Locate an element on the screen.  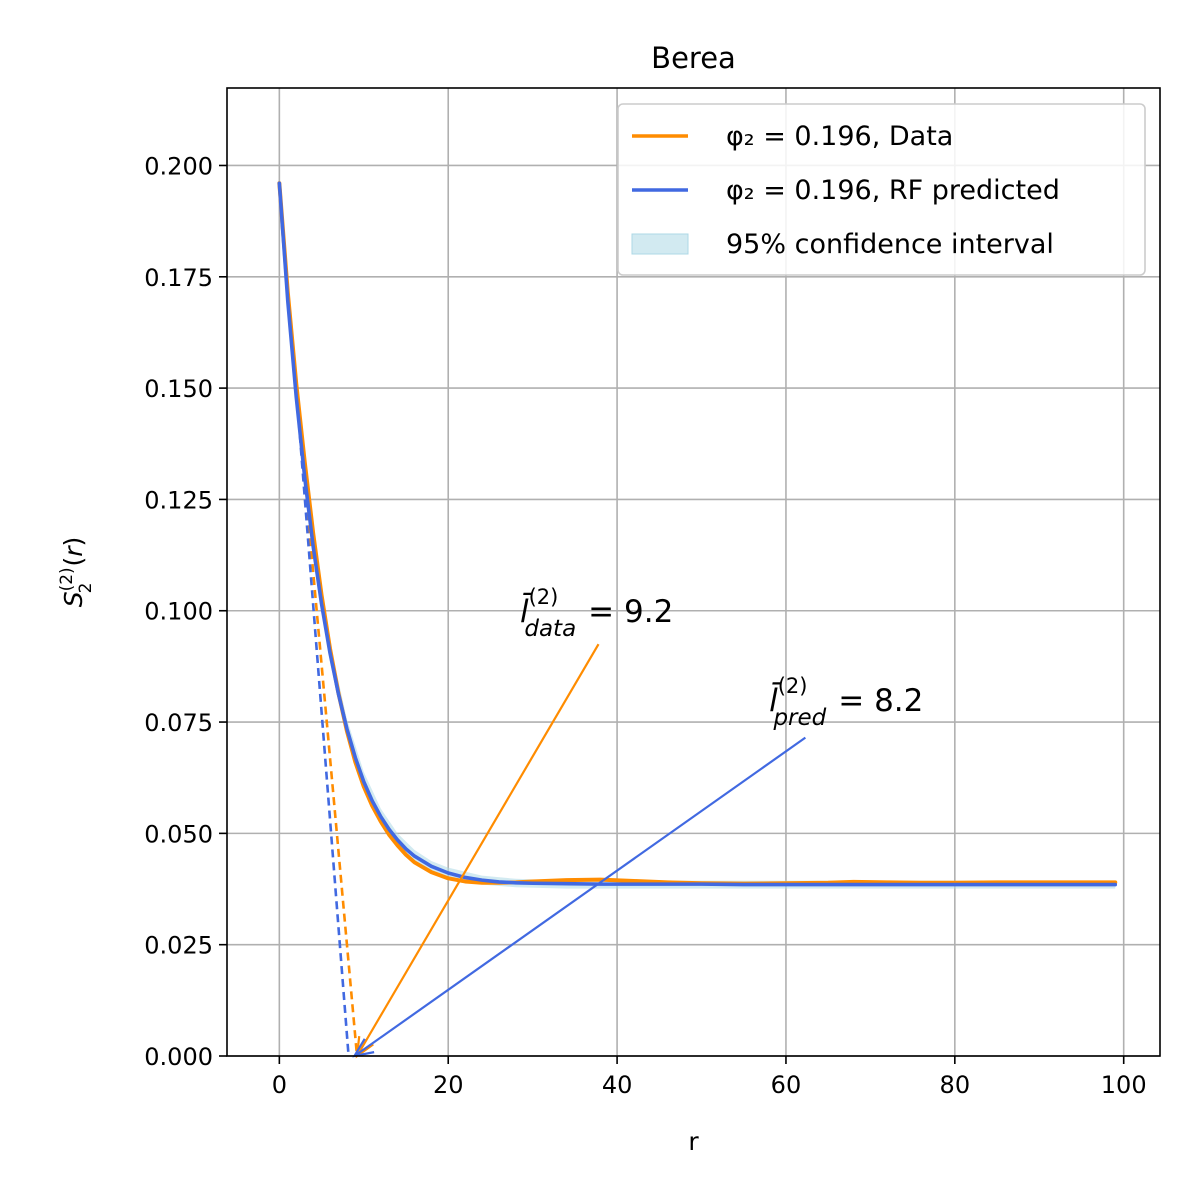
x-tick-label: 100 is located at coordinates (1124, 1085).